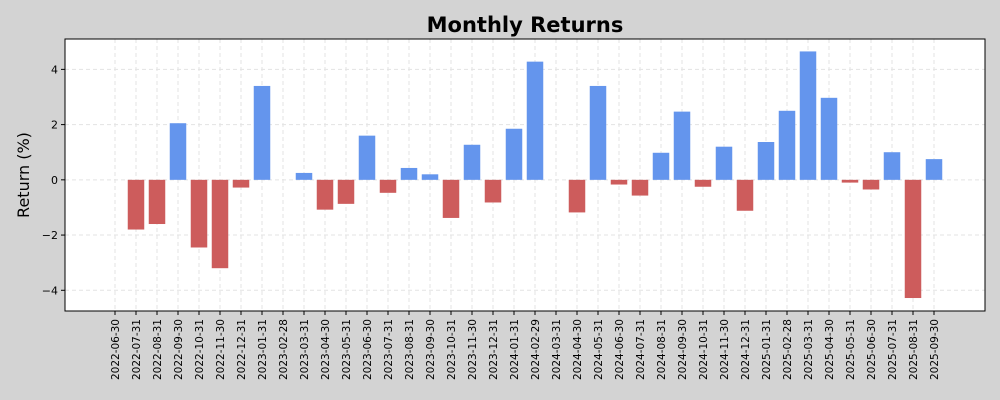 Image resolution: width=1000 pixels, height=400 pixels. Describe the element at coordinates (872, 349) in the screenshot. I see `x-tick-label: 2025-06-30` at that location.